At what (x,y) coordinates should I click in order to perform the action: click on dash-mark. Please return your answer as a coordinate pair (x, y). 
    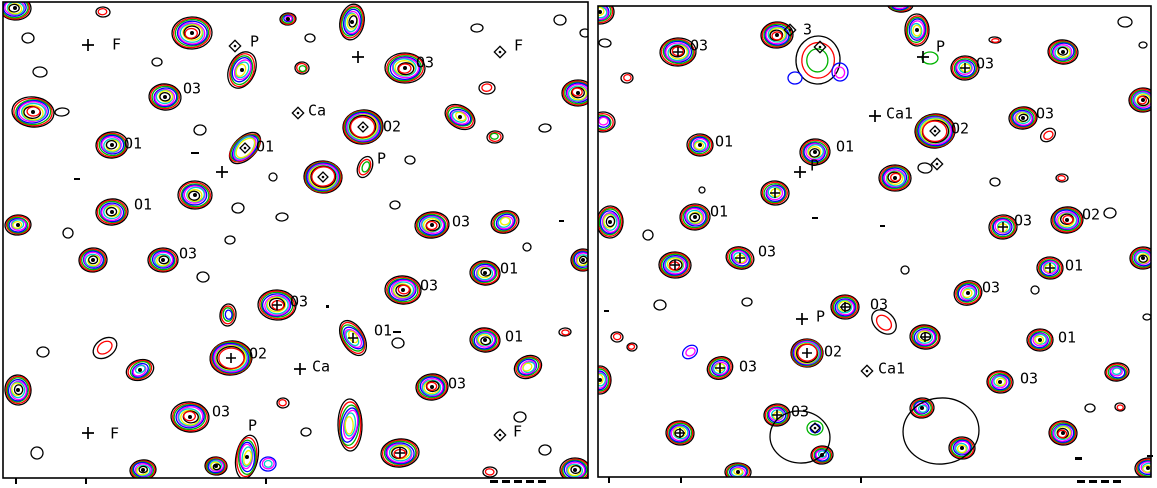
    Looking at the image, I should click on (882, 226).